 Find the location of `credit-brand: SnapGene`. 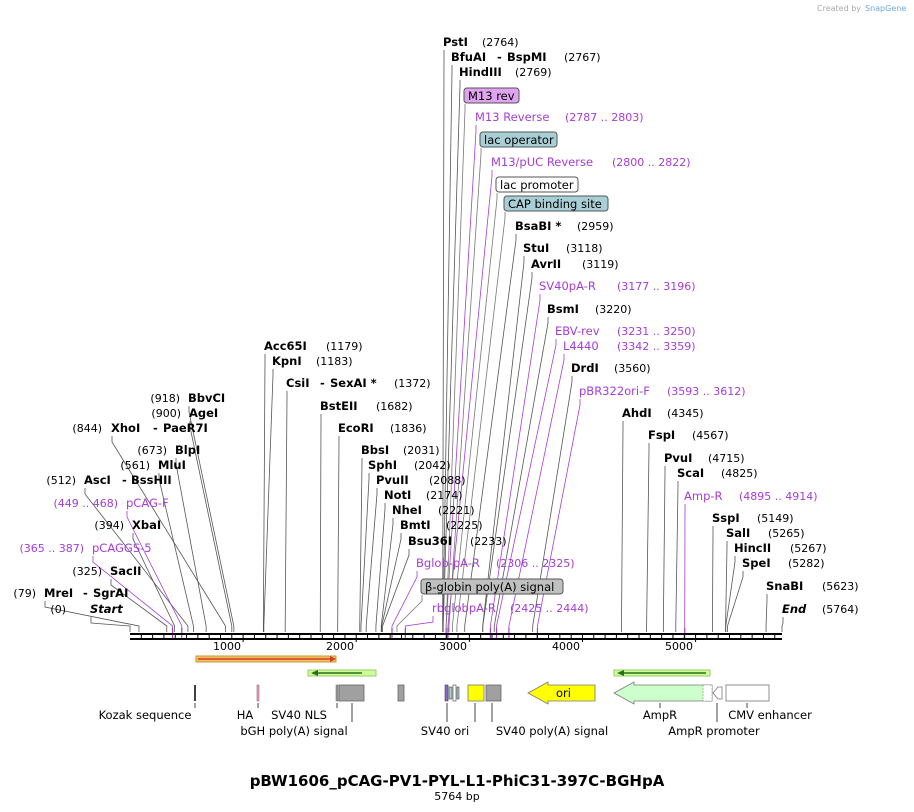

credit-brand: SnapGene is located at coordinates (885, 8).